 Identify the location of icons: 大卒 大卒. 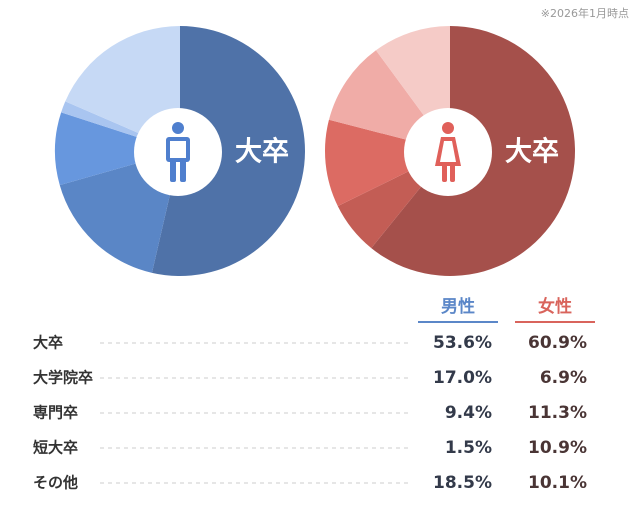
(346, 152).